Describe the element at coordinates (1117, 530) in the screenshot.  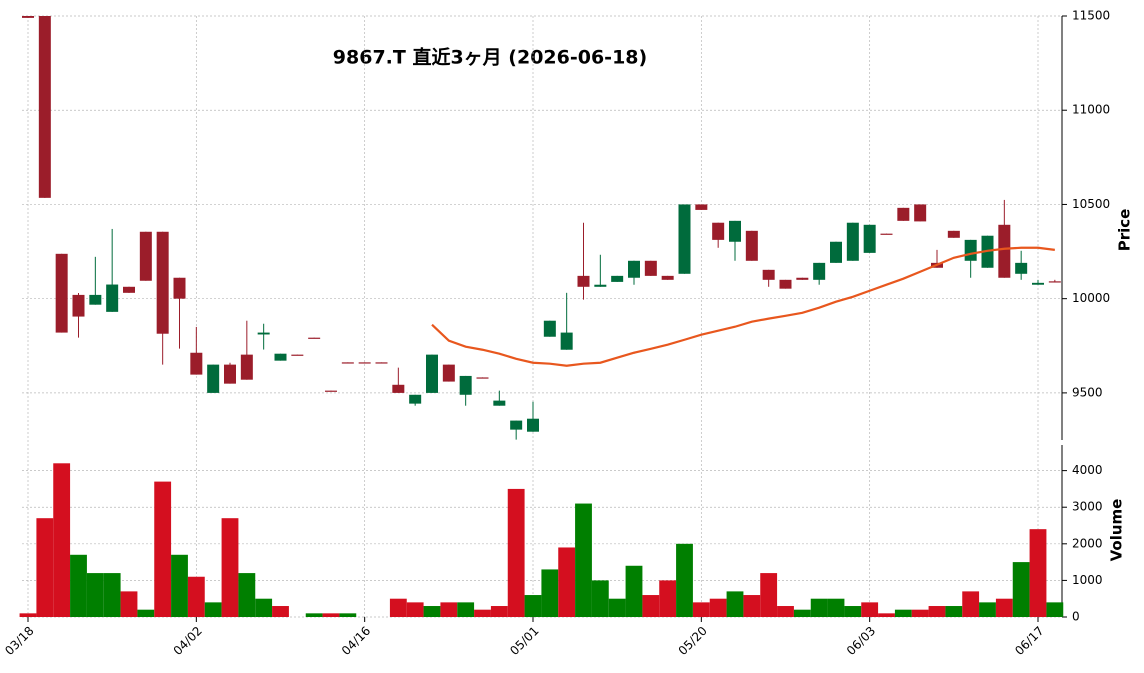
I see `volume-axis-label: Volume` at that location.